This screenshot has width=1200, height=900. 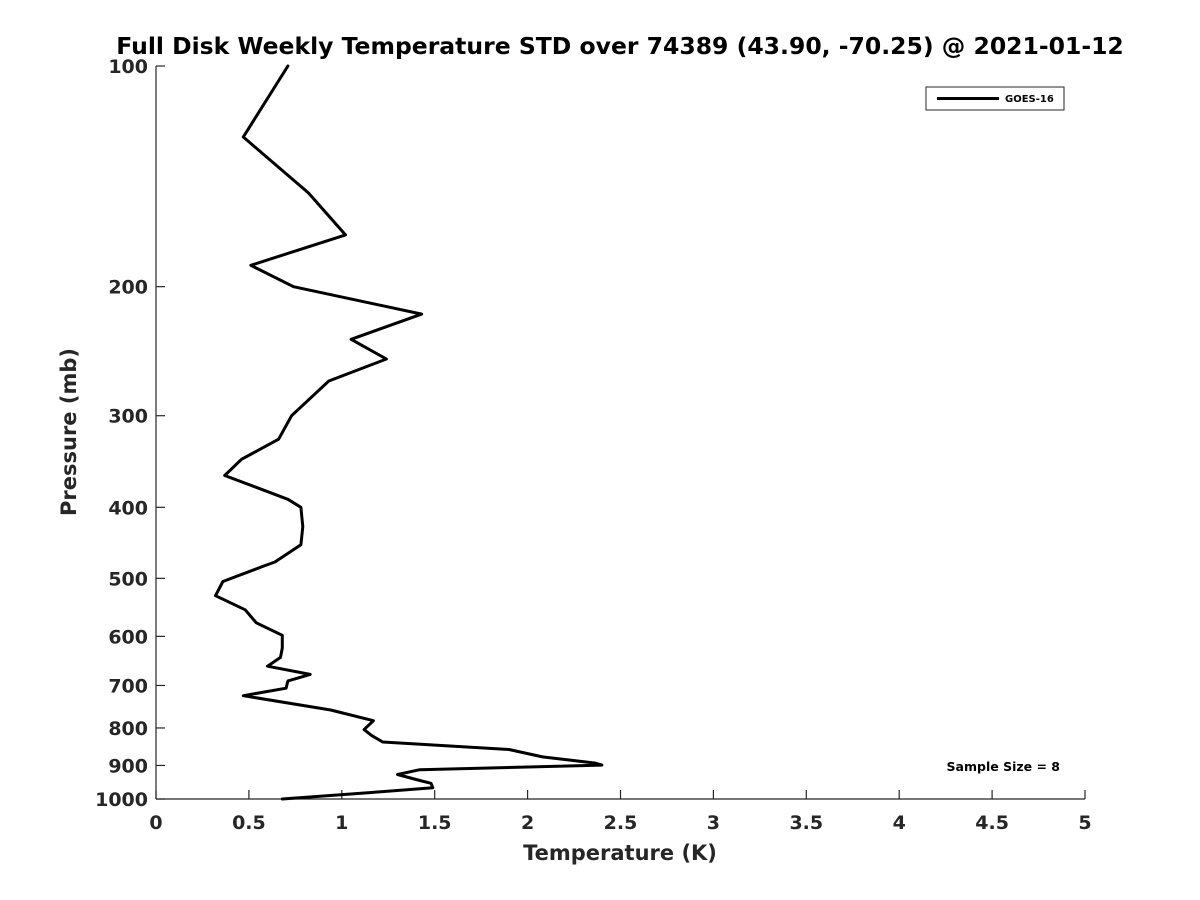 What do you see at coordinates (128, 288) in the screenshot?
I see `y-tick-label: 200` at bounding box center [128, 288].